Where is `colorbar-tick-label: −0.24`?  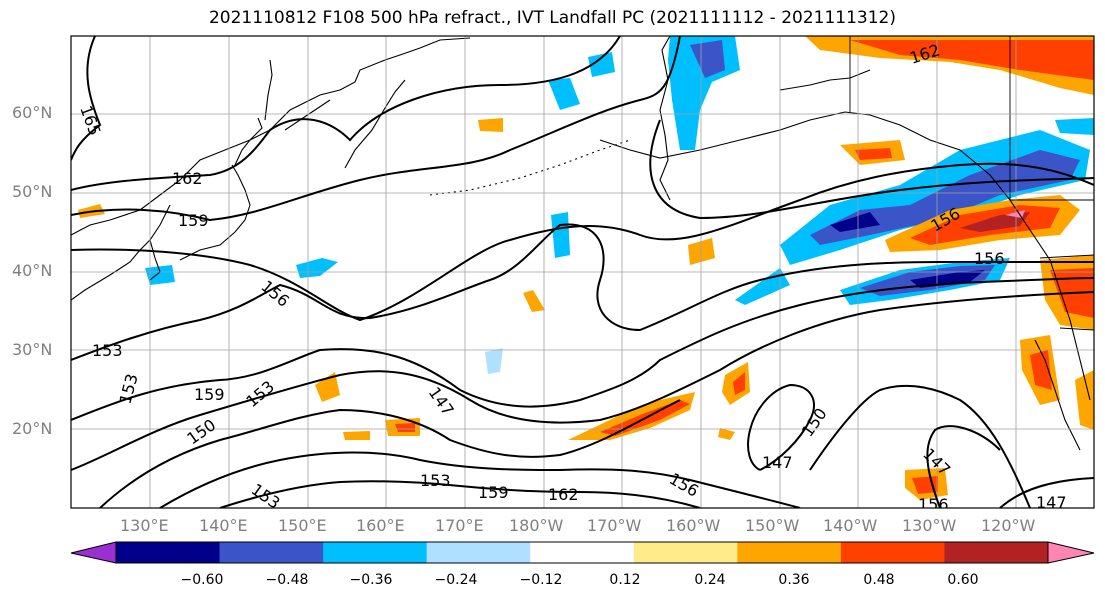
colorbar-tick-label: −0.24 is located at coordinates (456, 580).